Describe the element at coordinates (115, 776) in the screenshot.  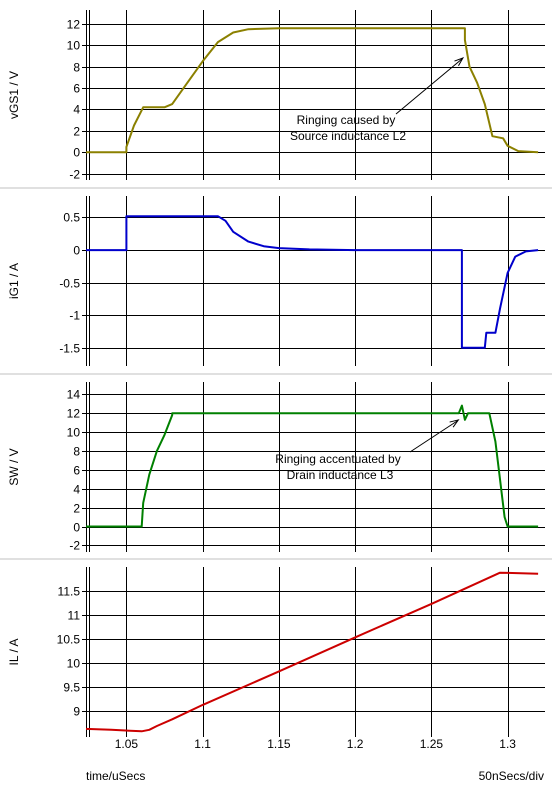
I see `x-axis-label: time/uSecs` at that location.